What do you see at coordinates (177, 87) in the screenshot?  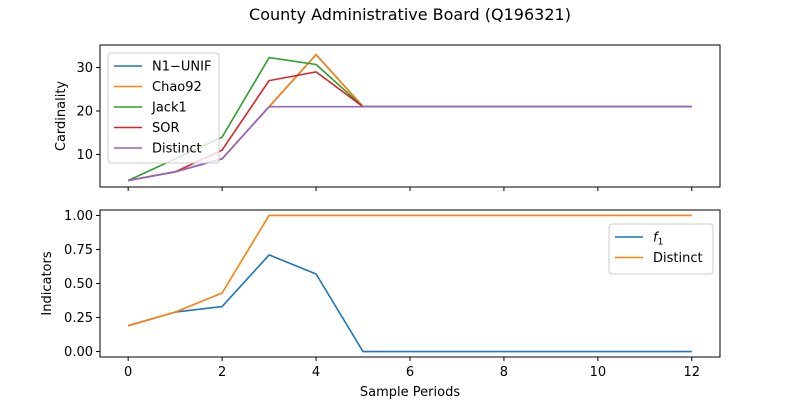 I see `legend-label: Chao92` at bounding box center [177, 87].